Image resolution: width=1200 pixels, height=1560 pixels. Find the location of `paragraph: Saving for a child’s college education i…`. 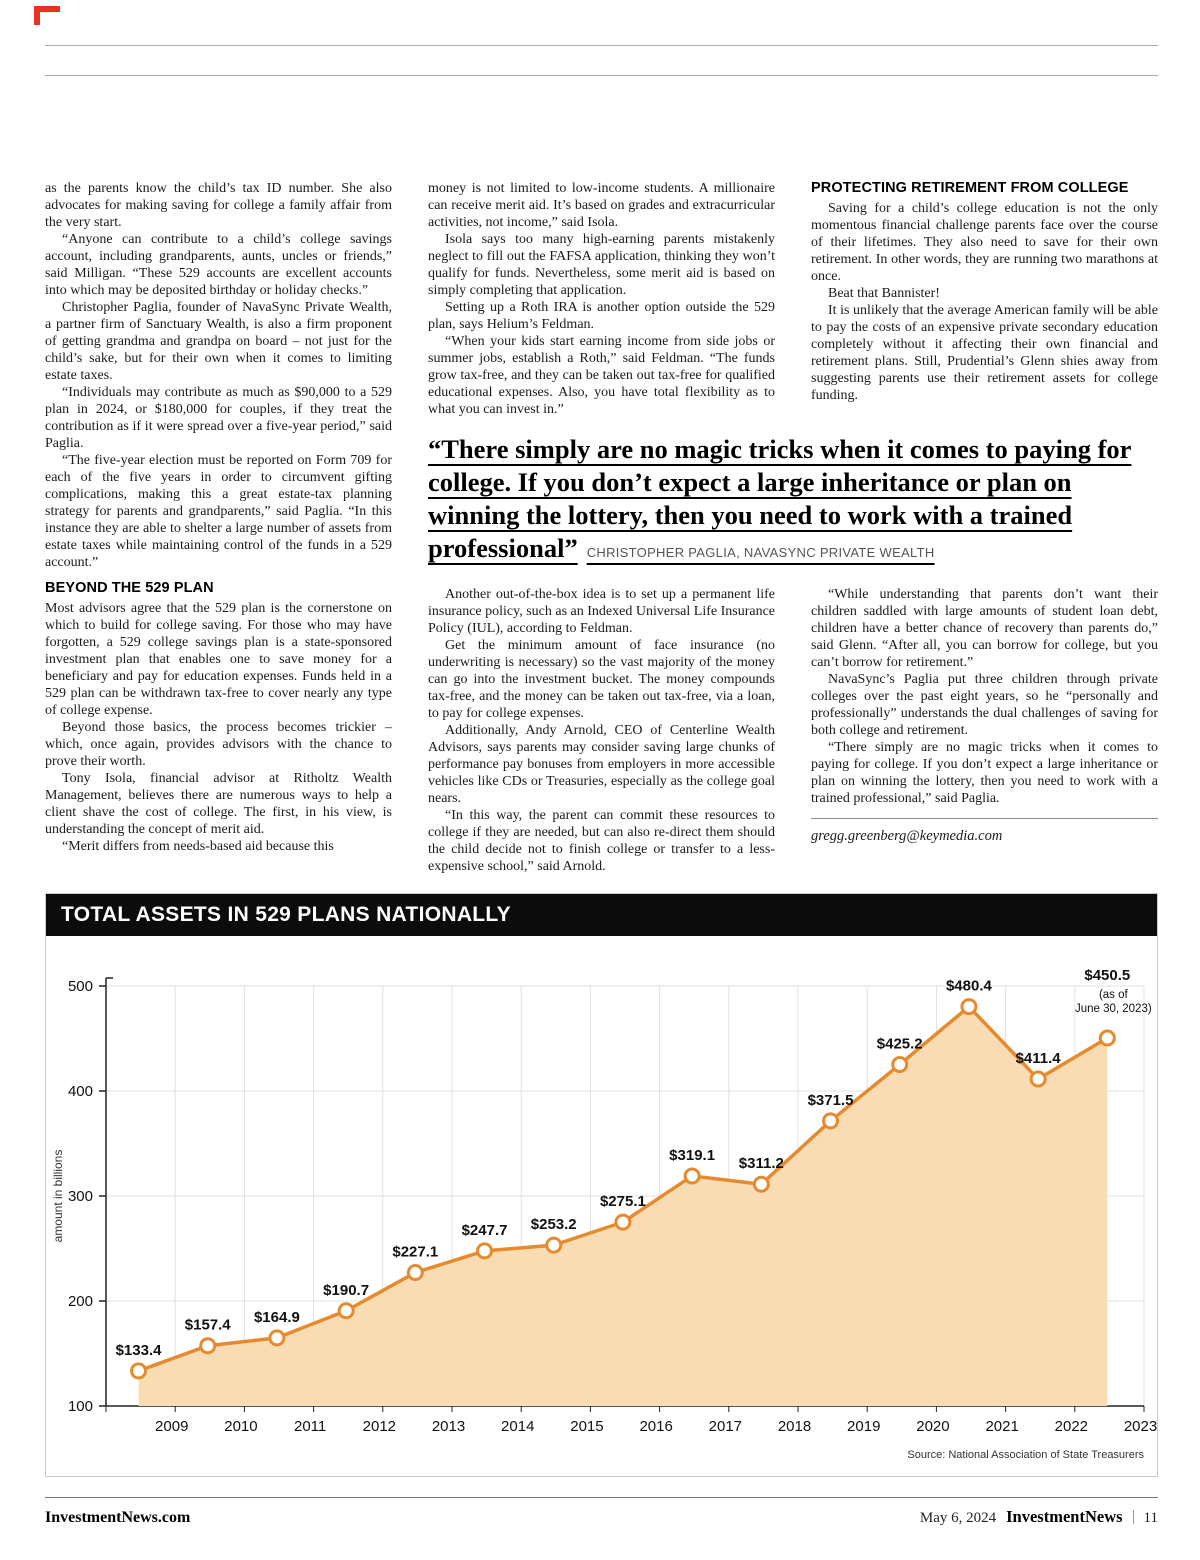

paragraph: Saving for a child’s college education i… is located at coordinates (984, 242).